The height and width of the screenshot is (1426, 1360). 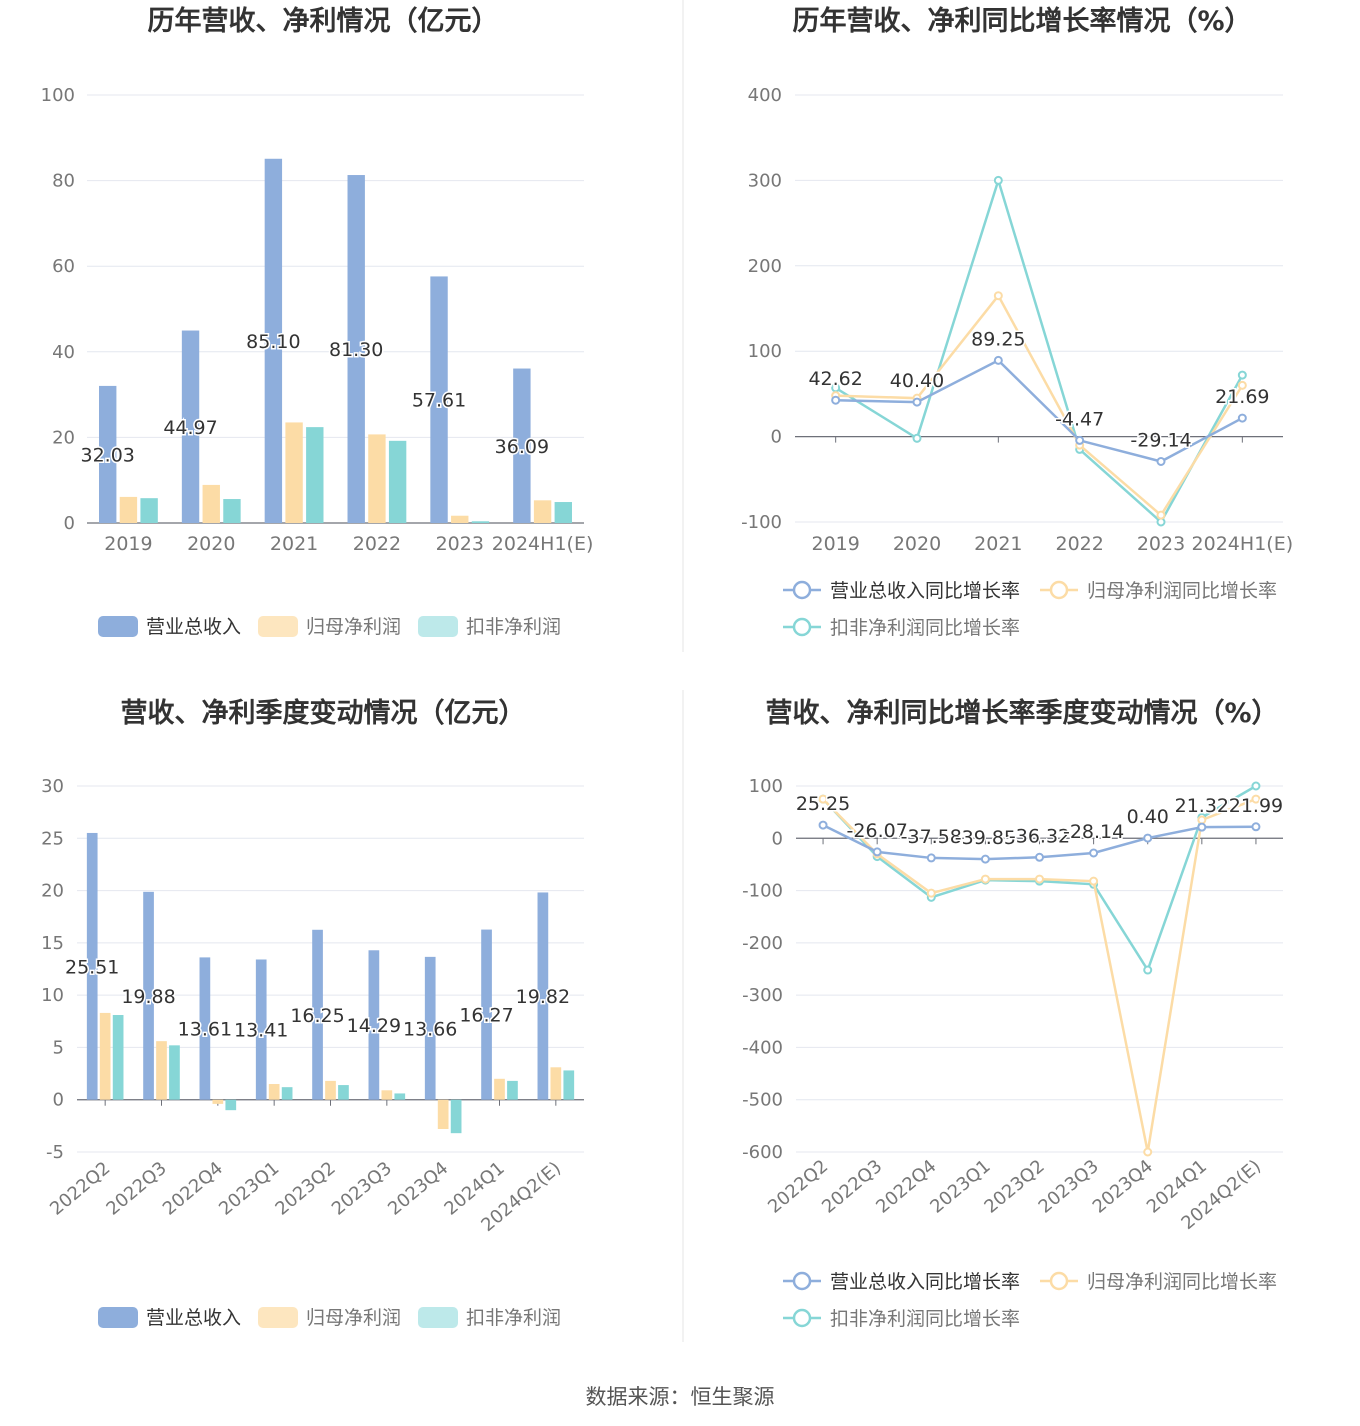 I want to click on line-data-label: -28.14, so click(x=1093, y=832).